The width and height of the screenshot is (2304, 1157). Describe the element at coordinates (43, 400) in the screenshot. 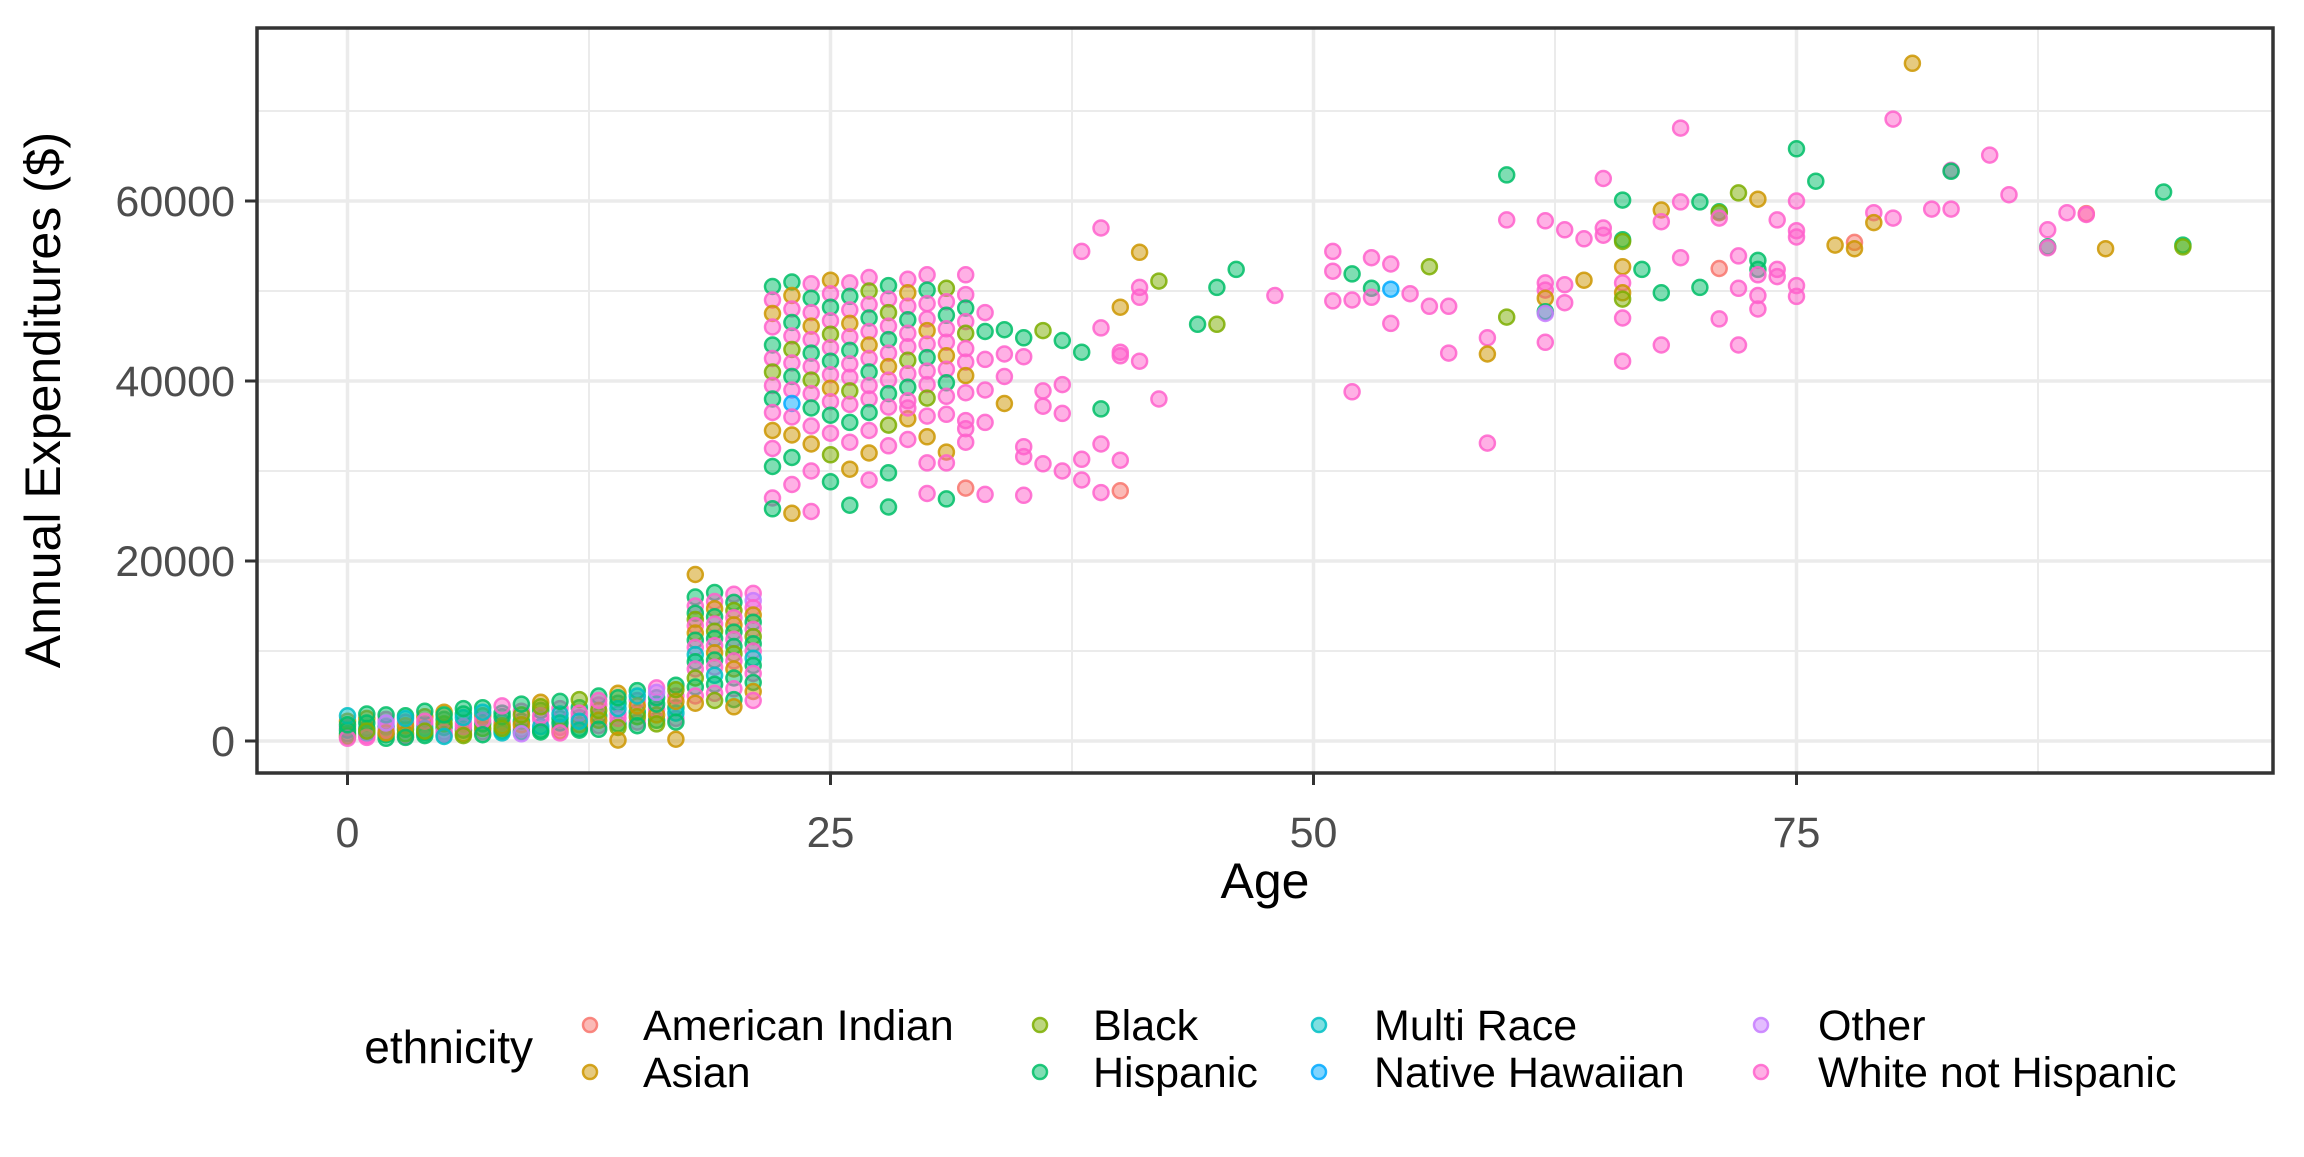

I see `y-axis-title: Annual Expenditures ($)` at that location.